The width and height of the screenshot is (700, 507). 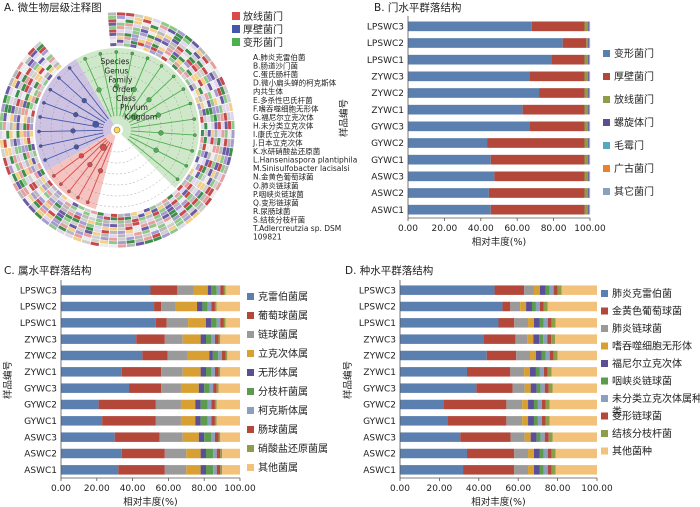 I want to click on category-label: ZYWC2, so click(x=40, y=357).